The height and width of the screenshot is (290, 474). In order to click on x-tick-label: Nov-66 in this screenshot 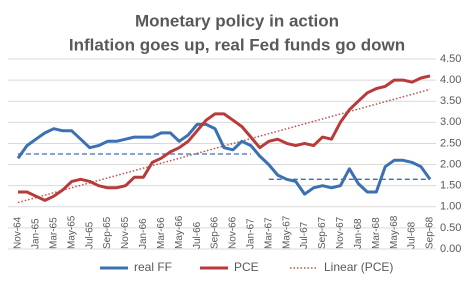, I will do `click(233, 232)`.